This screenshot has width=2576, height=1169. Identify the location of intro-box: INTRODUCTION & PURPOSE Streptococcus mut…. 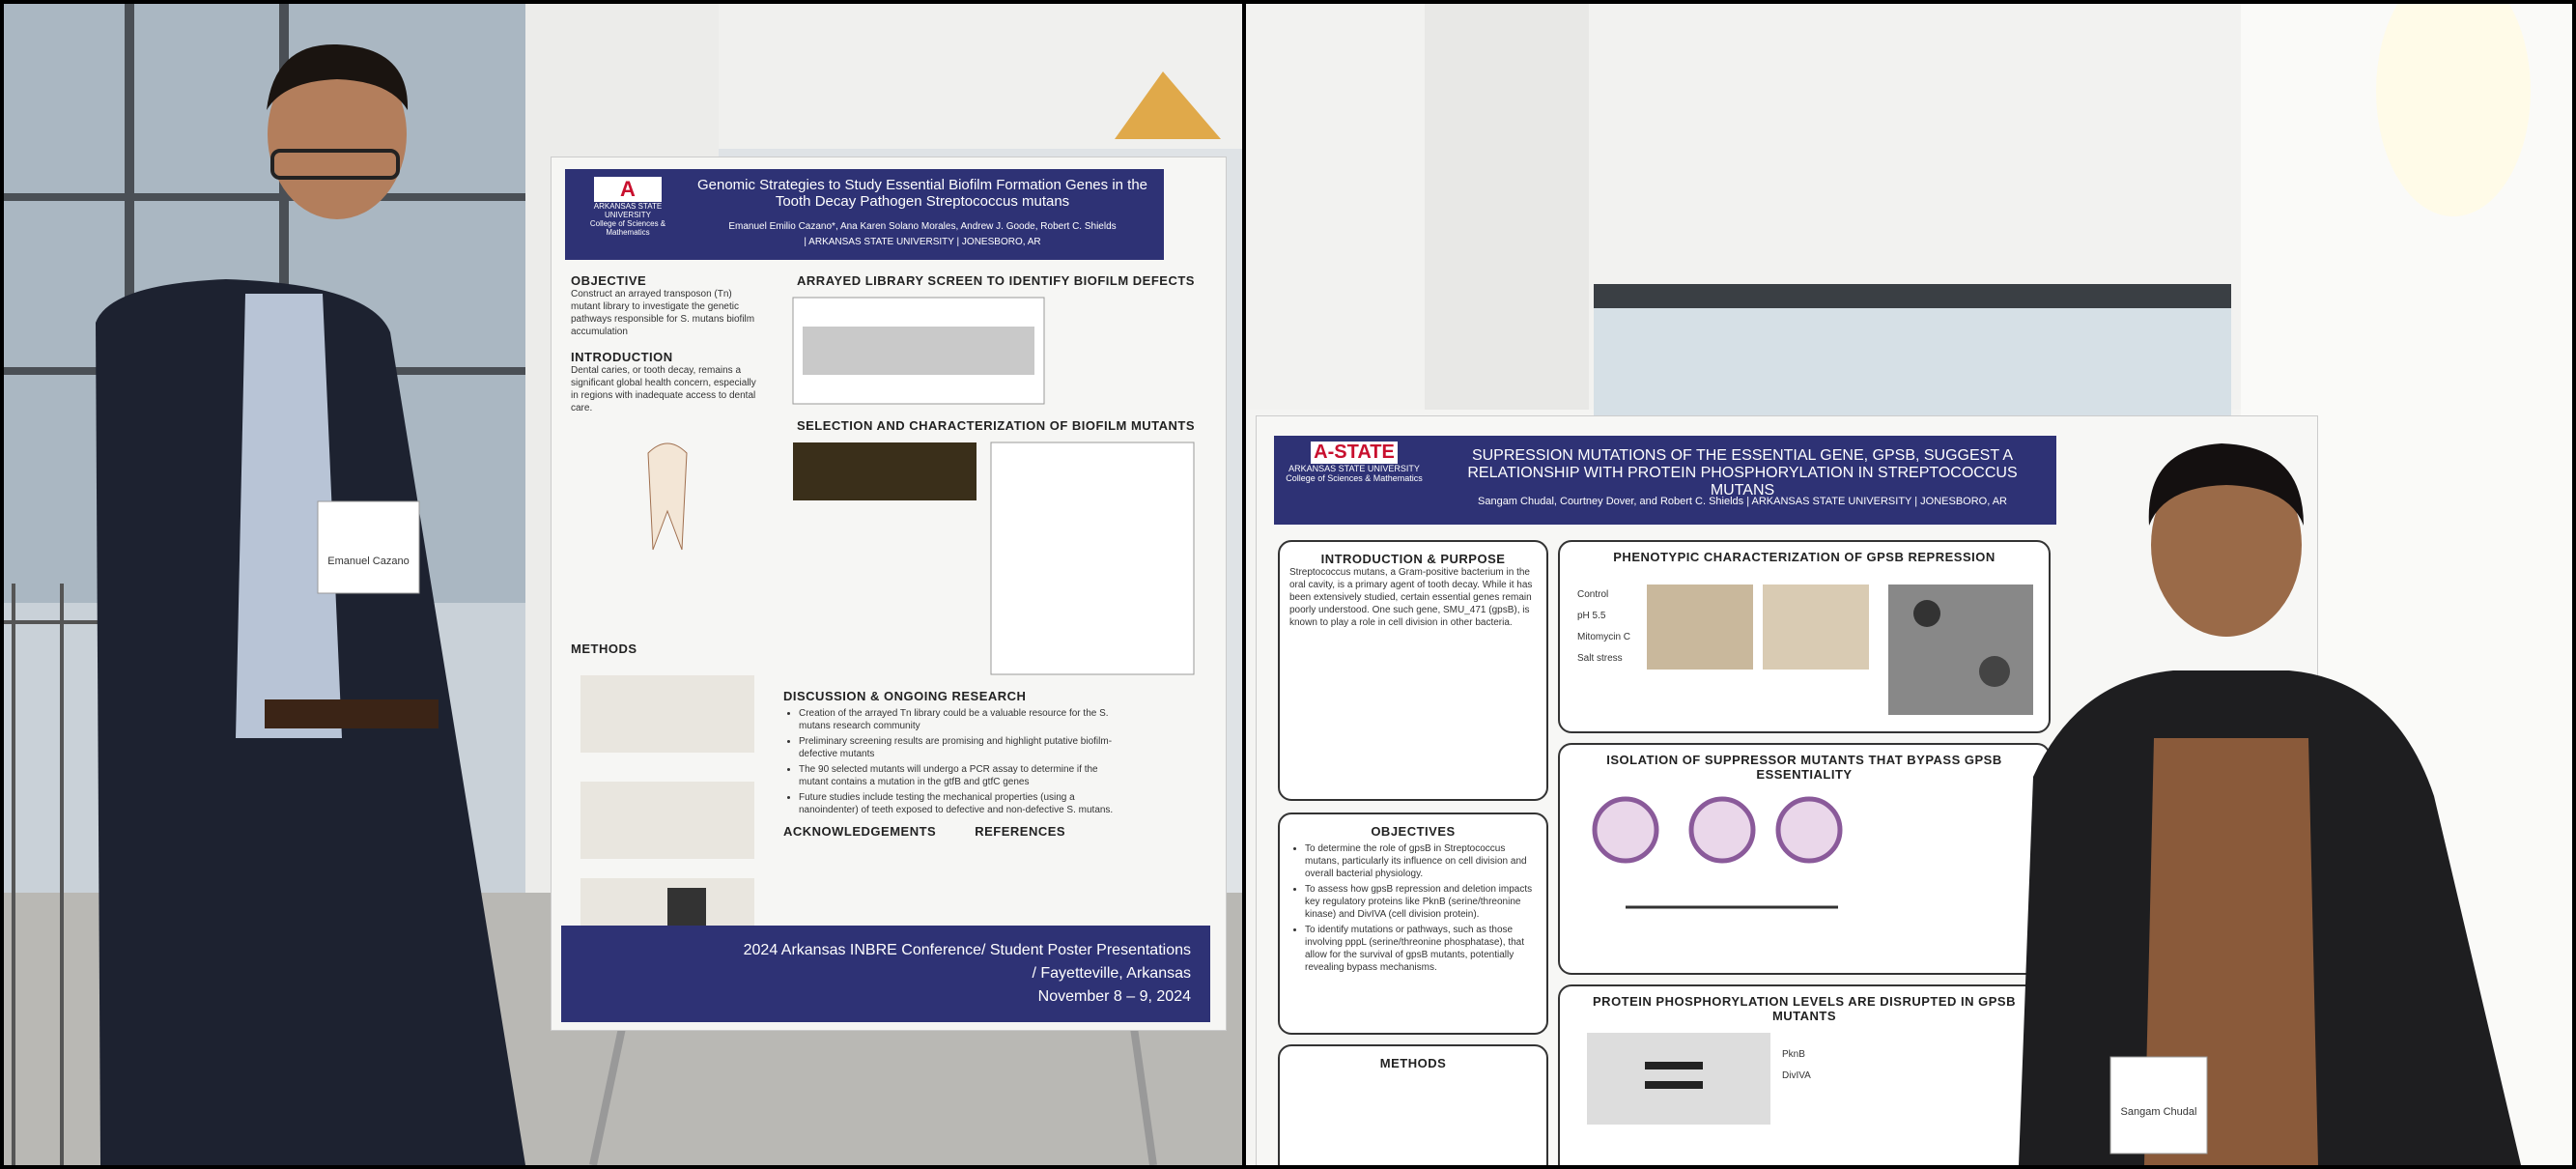
(1413, 670).